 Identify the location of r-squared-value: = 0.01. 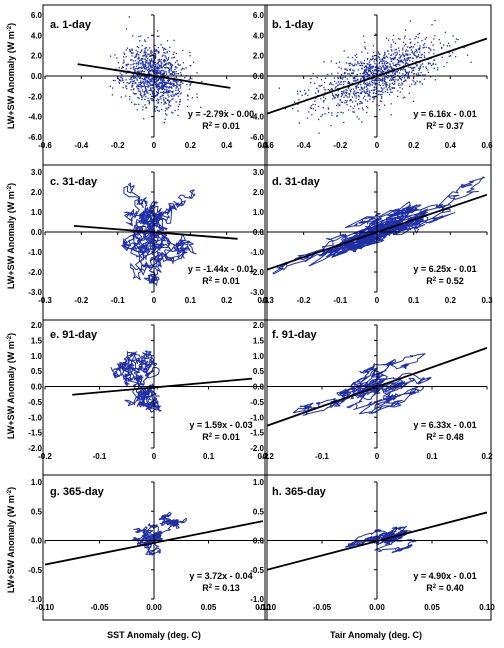
(226, 281).